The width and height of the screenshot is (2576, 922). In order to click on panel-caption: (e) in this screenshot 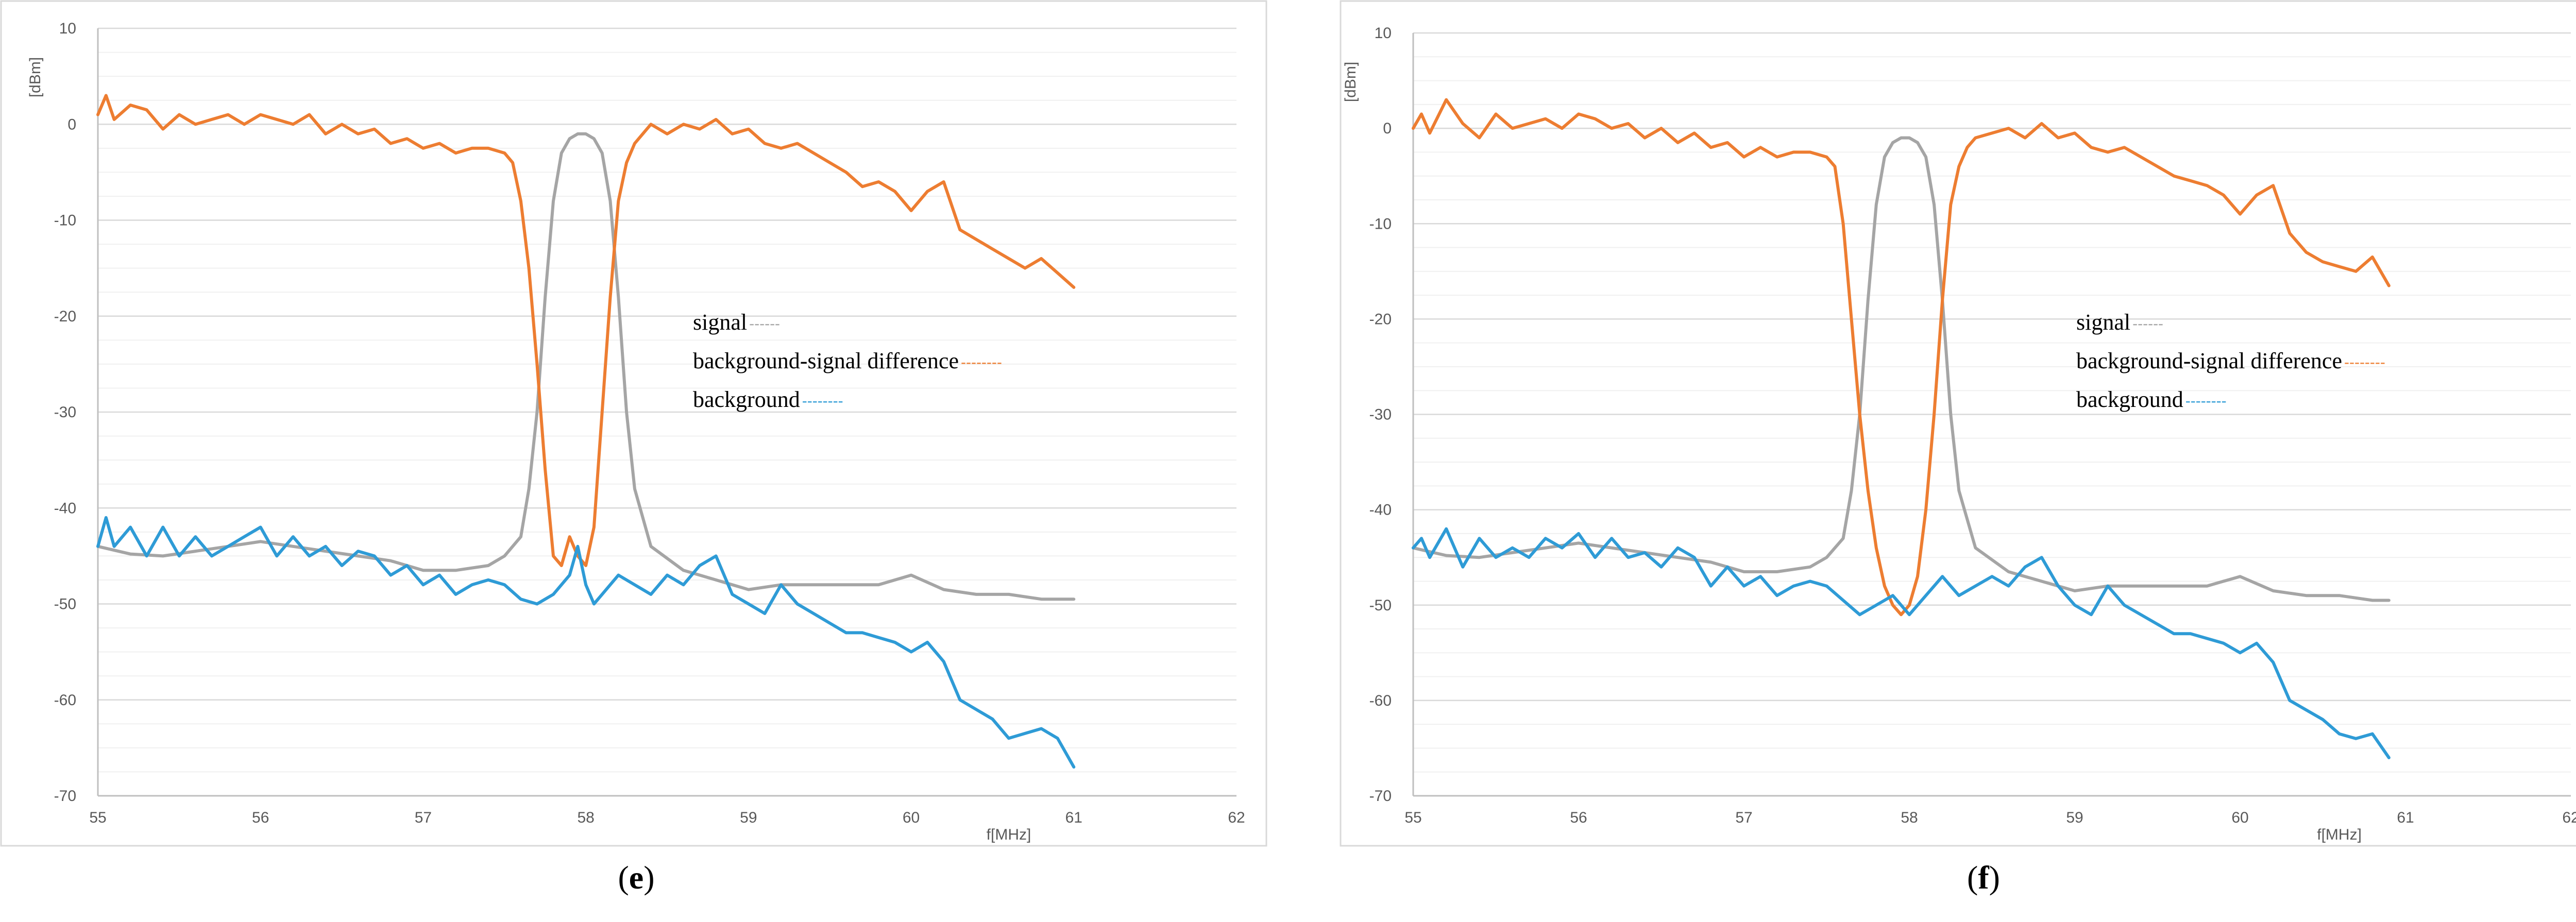, I will do `click(636, 877)`.